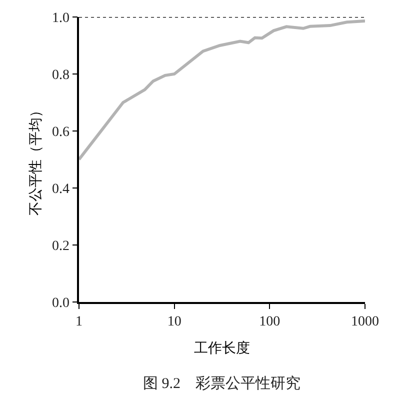 The width and height of the screenshot is (416, 405). I want to click on y-tick-label: 0.8, so click(61, 75).